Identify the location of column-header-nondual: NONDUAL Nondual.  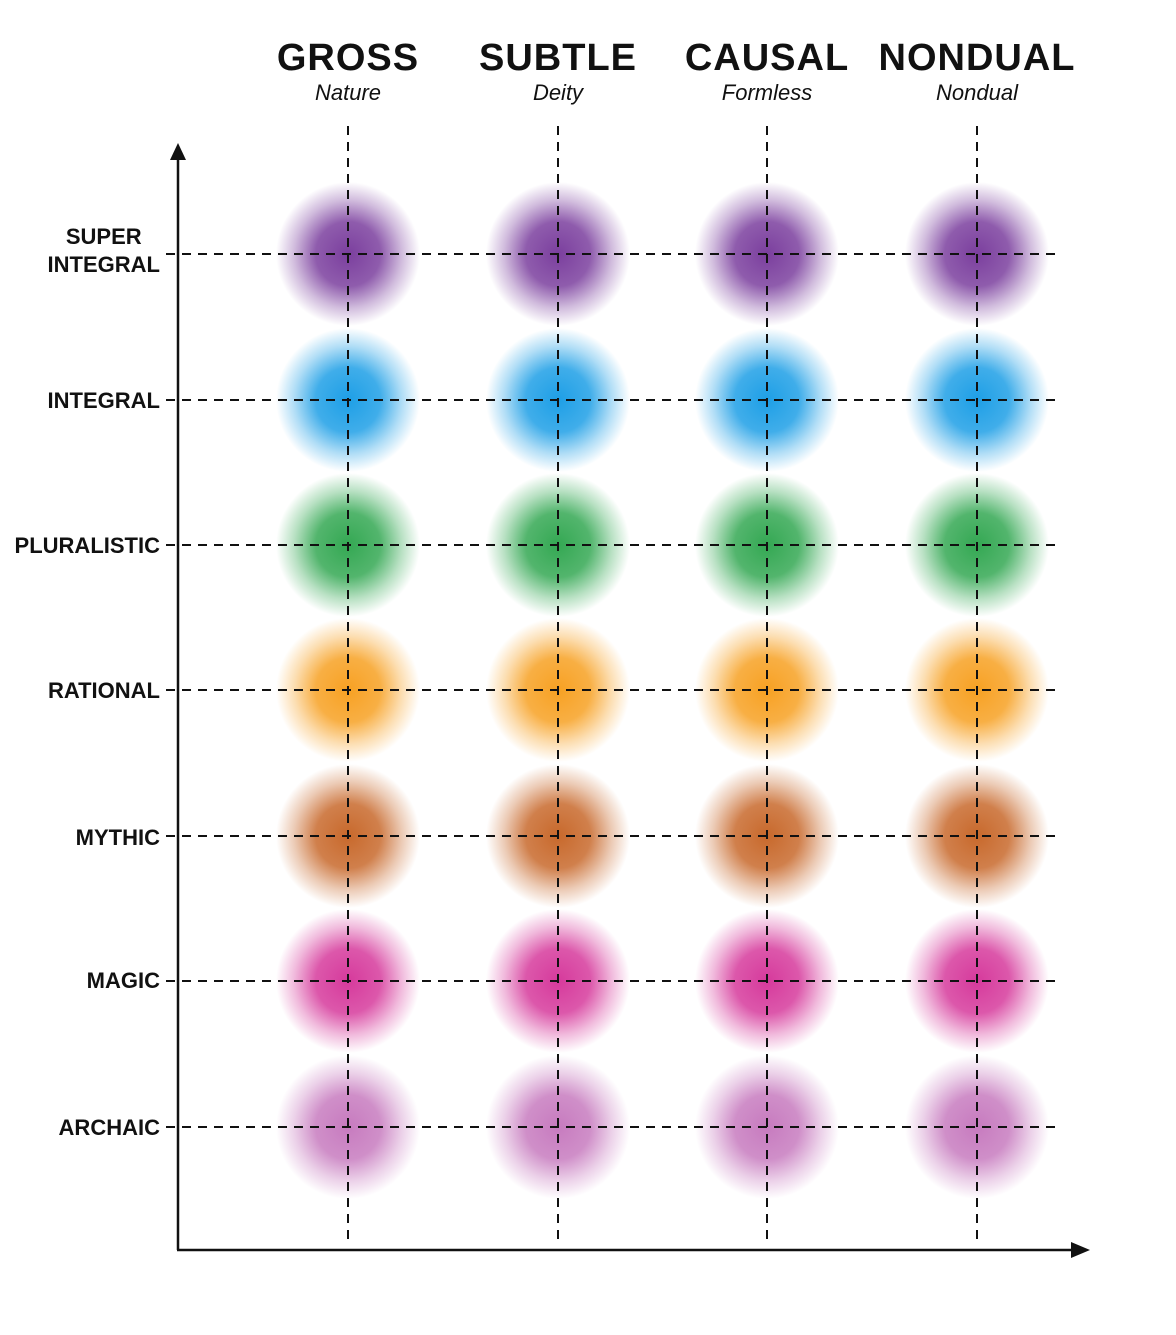
(977, 71).